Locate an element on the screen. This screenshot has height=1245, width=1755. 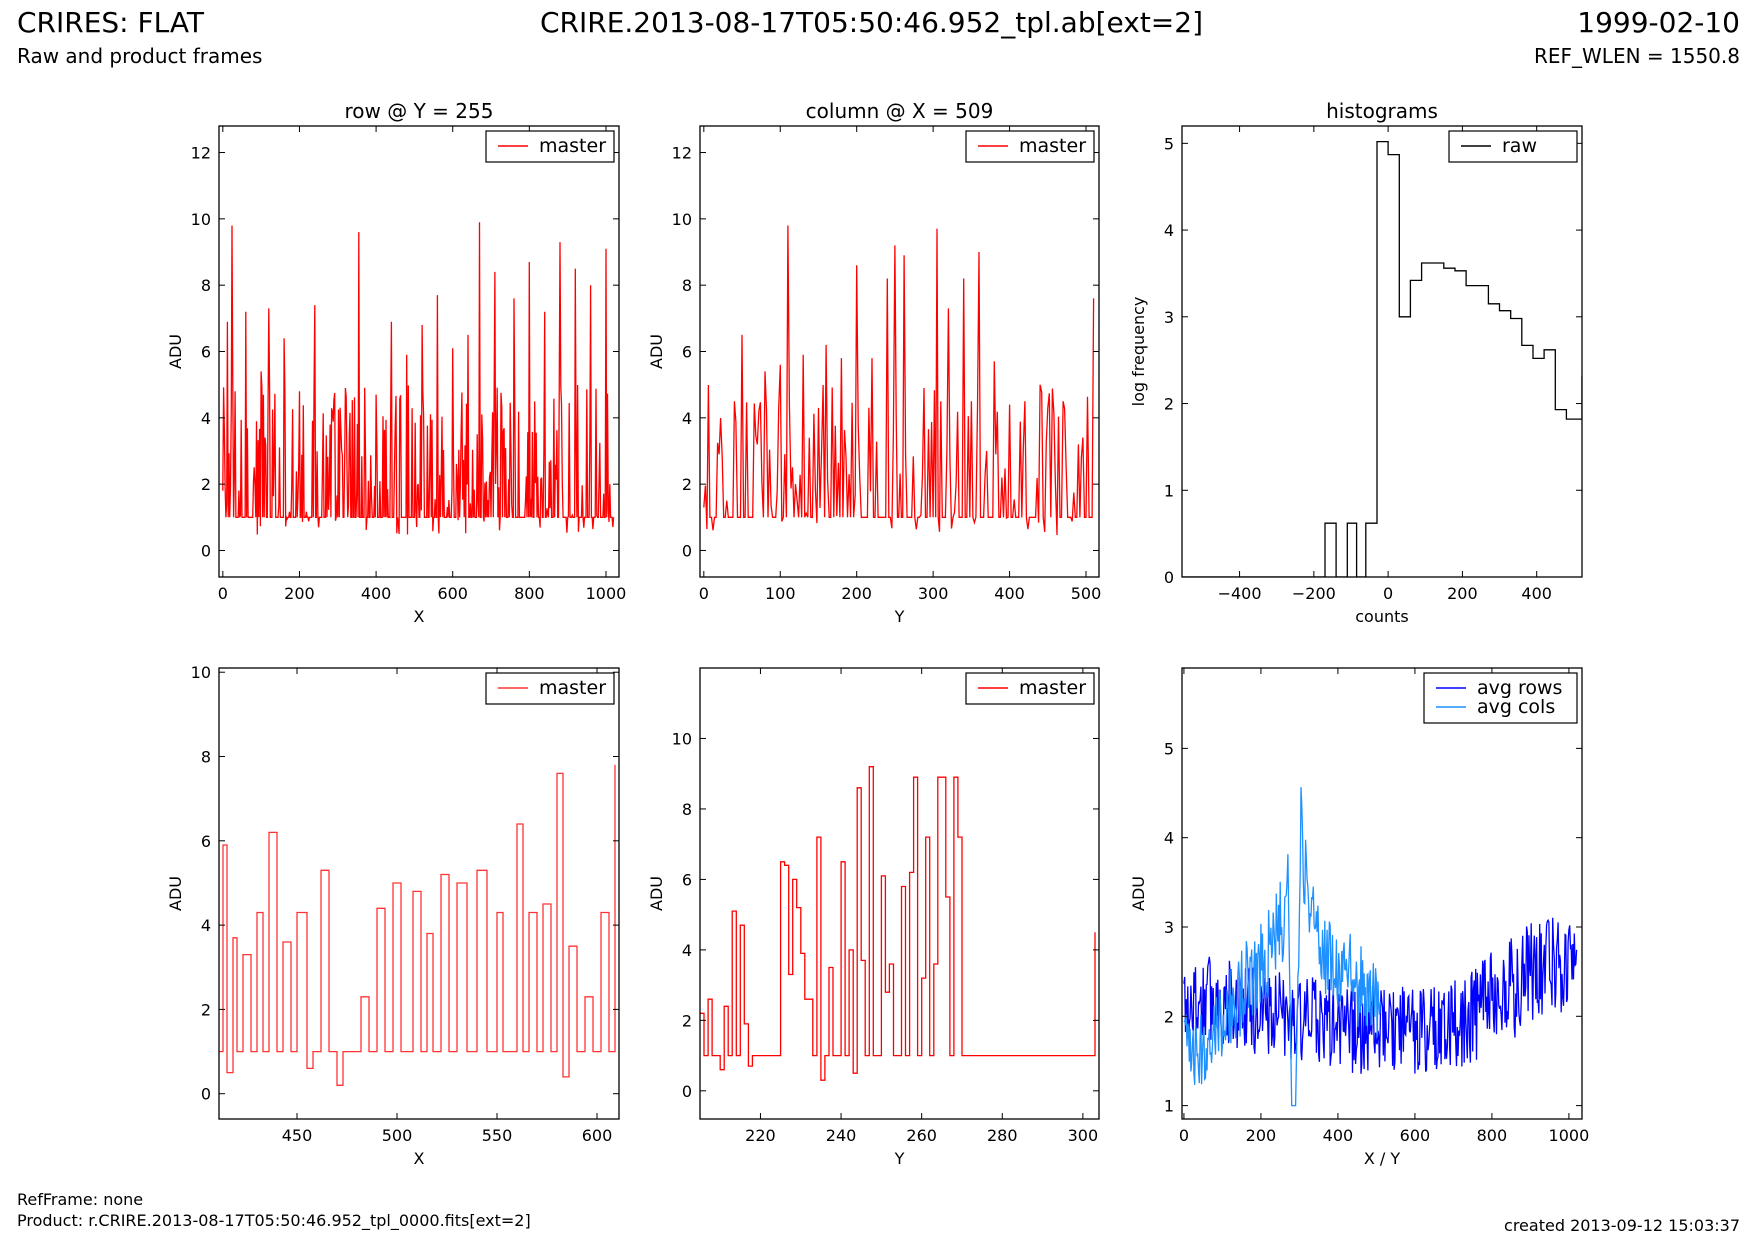
legend-label: raw is located at coordinates (1519, 146).